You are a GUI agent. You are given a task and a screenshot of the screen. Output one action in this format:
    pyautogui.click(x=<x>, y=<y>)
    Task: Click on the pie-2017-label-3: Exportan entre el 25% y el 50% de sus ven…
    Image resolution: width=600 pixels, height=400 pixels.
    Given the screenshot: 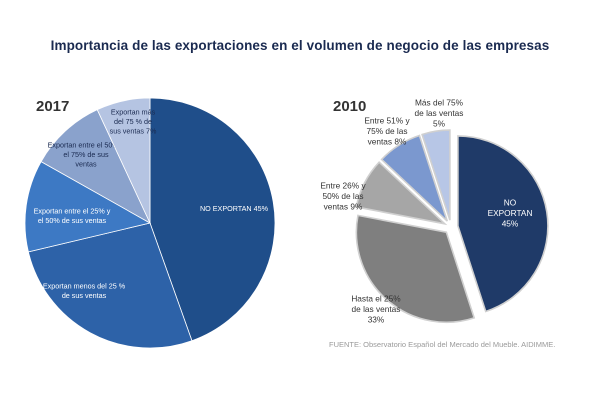 What is the action you would take?
    pyautogui.click(x=72, y=215)
    